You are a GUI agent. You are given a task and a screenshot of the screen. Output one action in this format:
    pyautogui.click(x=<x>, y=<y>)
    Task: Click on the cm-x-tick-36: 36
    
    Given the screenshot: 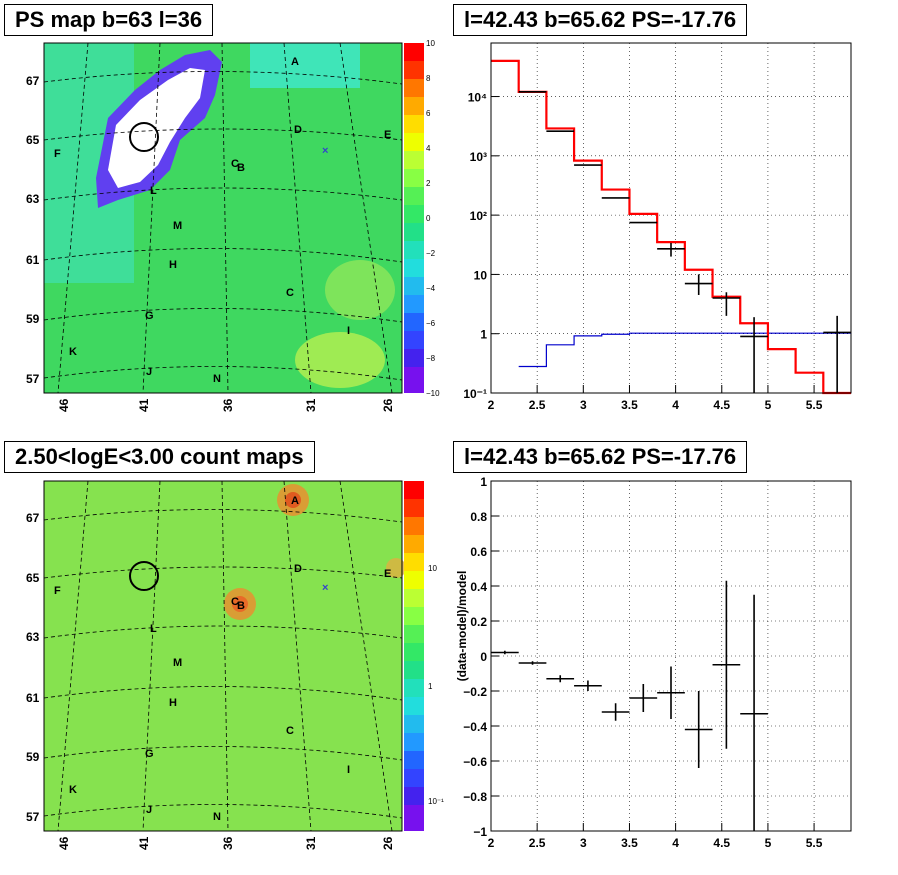 What is the action you would take?
    pyautogui.click(x=228, y=843)
    